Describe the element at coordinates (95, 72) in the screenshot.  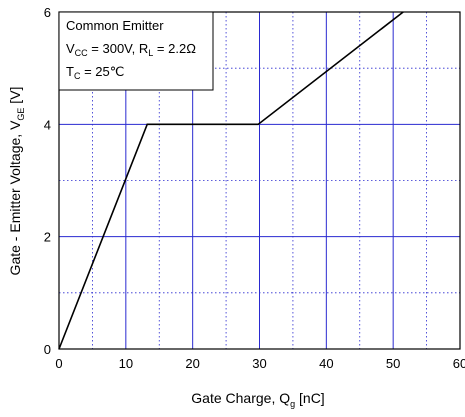
I see `annotation-line-3: TC = 25℃` at that location.